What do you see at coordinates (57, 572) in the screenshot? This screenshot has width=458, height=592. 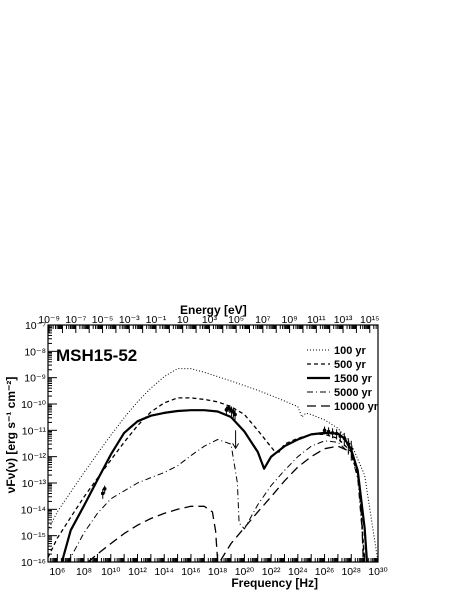 I see `x-tick-label: 10⁶` at bounding box center [57, 572].